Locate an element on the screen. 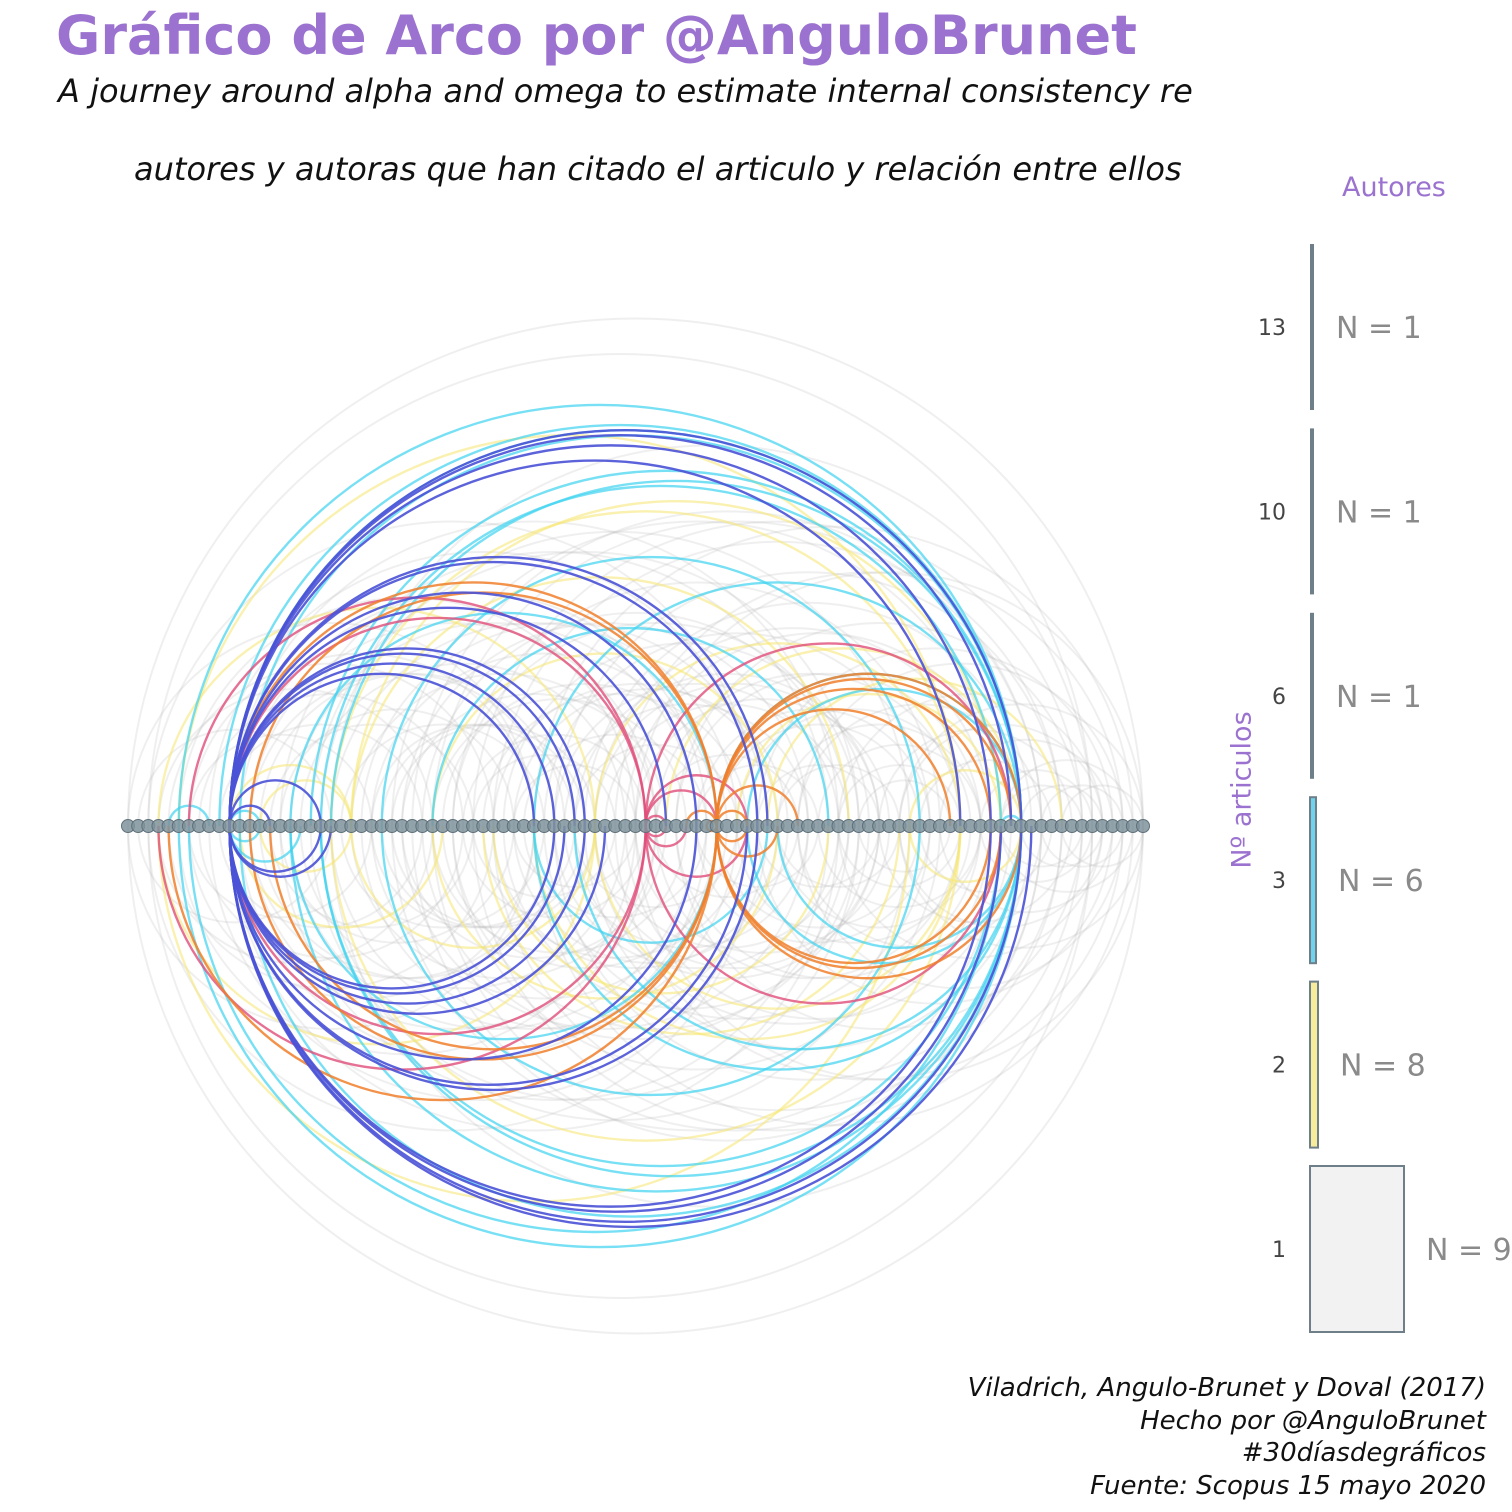 The image size is (1512, 1512). legend-tick-label: 6 is located at coordinates (1279, 697).